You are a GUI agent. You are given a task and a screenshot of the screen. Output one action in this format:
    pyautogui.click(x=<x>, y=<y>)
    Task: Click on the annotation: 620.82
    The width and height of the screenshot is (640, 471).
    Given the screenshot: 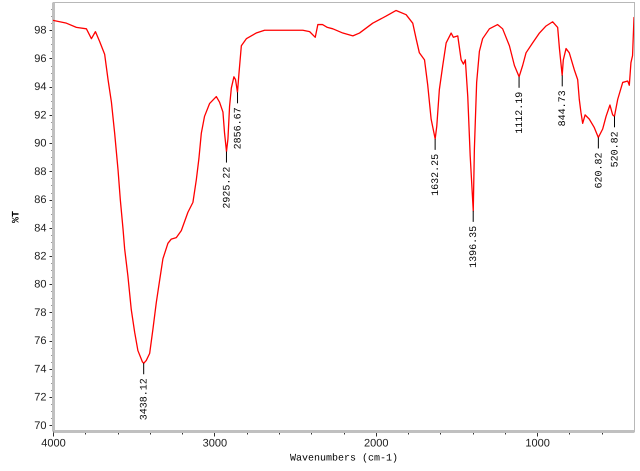 What is the action you would take?
    pyautogui.click(x=600, y=170)
    